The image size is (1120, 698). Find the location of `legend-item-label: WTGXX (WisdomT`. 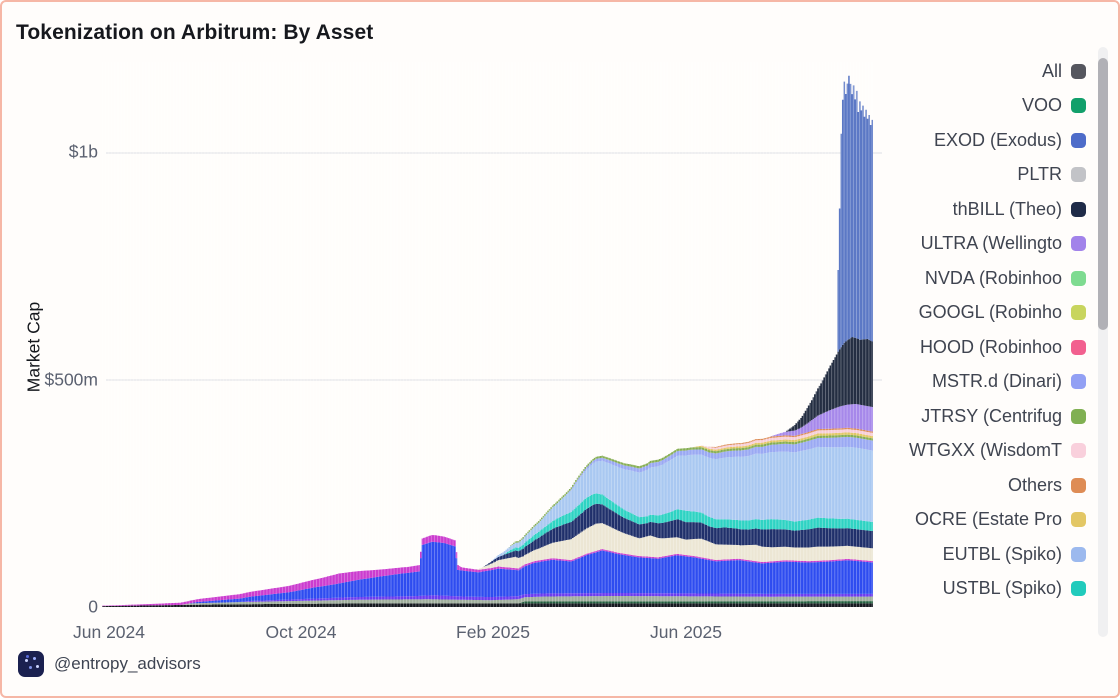

legend-item-label: WTGXX (WisdomT is located at coordinates (985, 450).